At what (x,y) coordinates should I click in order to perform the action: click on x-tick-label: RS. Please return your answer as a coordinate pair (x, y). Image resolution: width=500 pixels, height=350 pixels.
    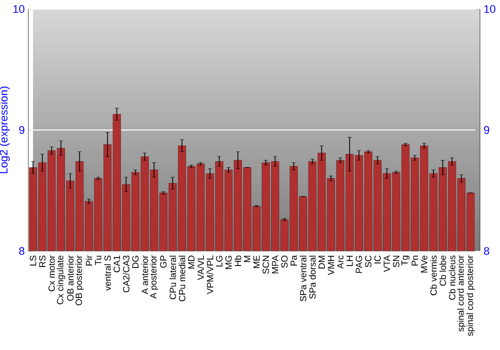
    Looking at the image, I should click on (42, 261).